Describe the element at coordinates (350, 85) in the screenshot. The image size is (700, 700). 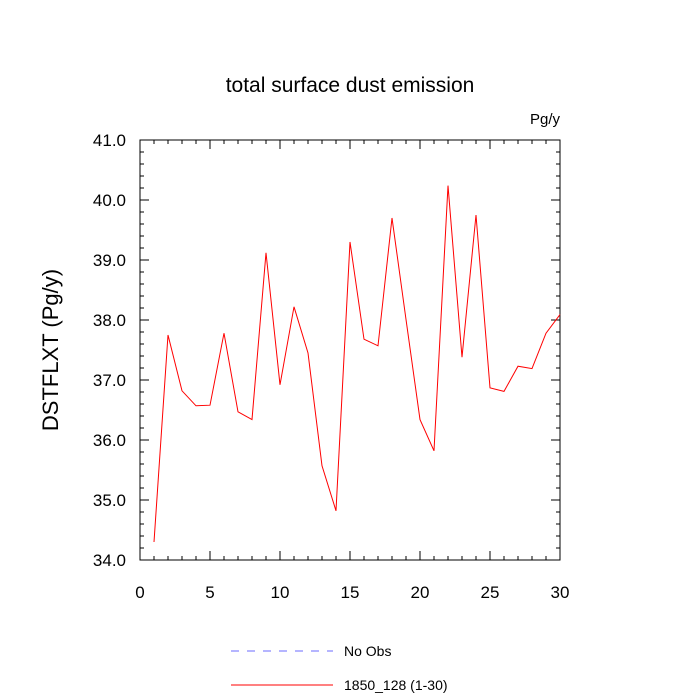
I see `chart-title: total surface dust emission` at that location.